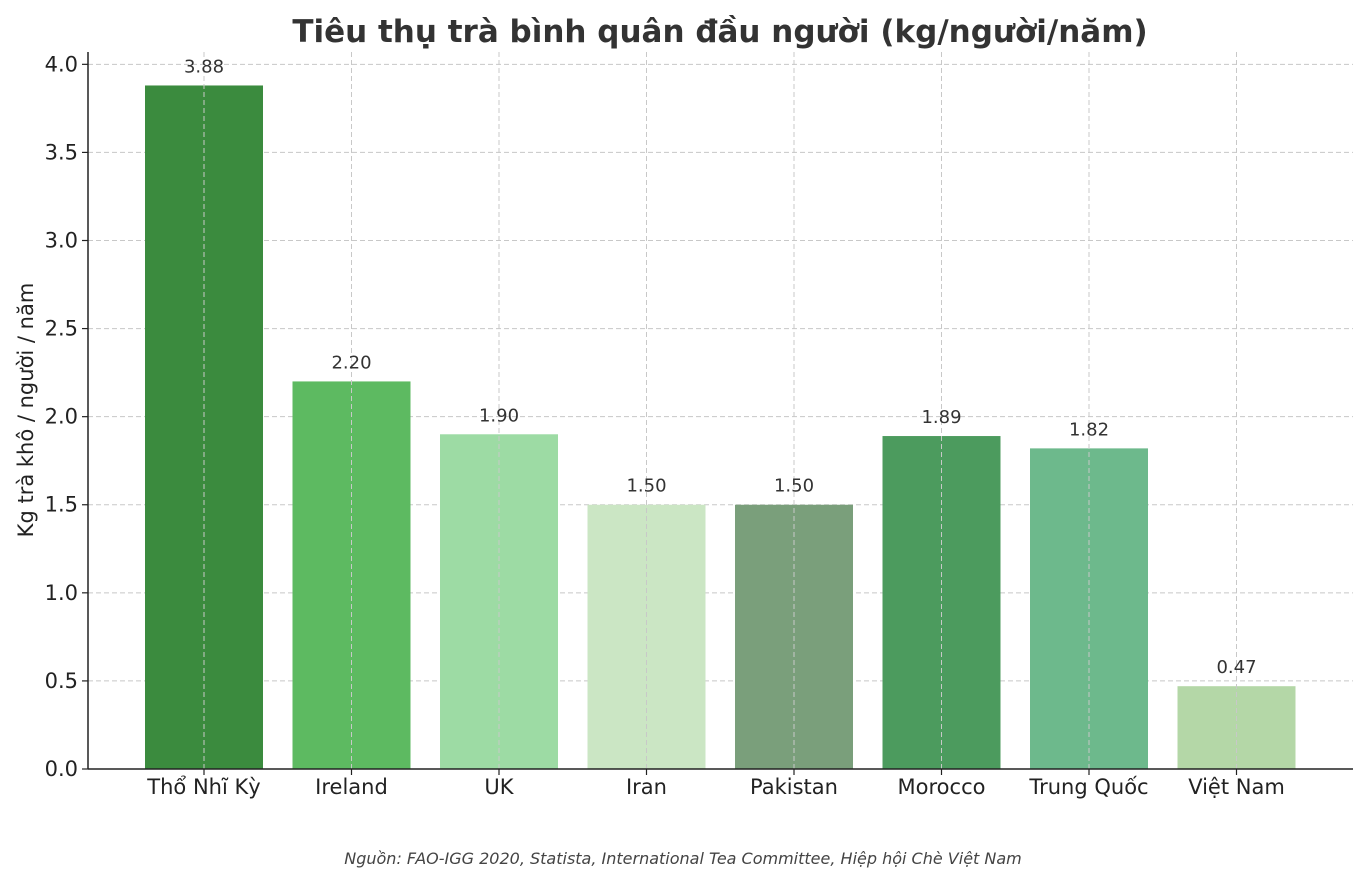 The image size is (1366, 881). I want to click on y-tick-label: 4.0, so click(61, 64).